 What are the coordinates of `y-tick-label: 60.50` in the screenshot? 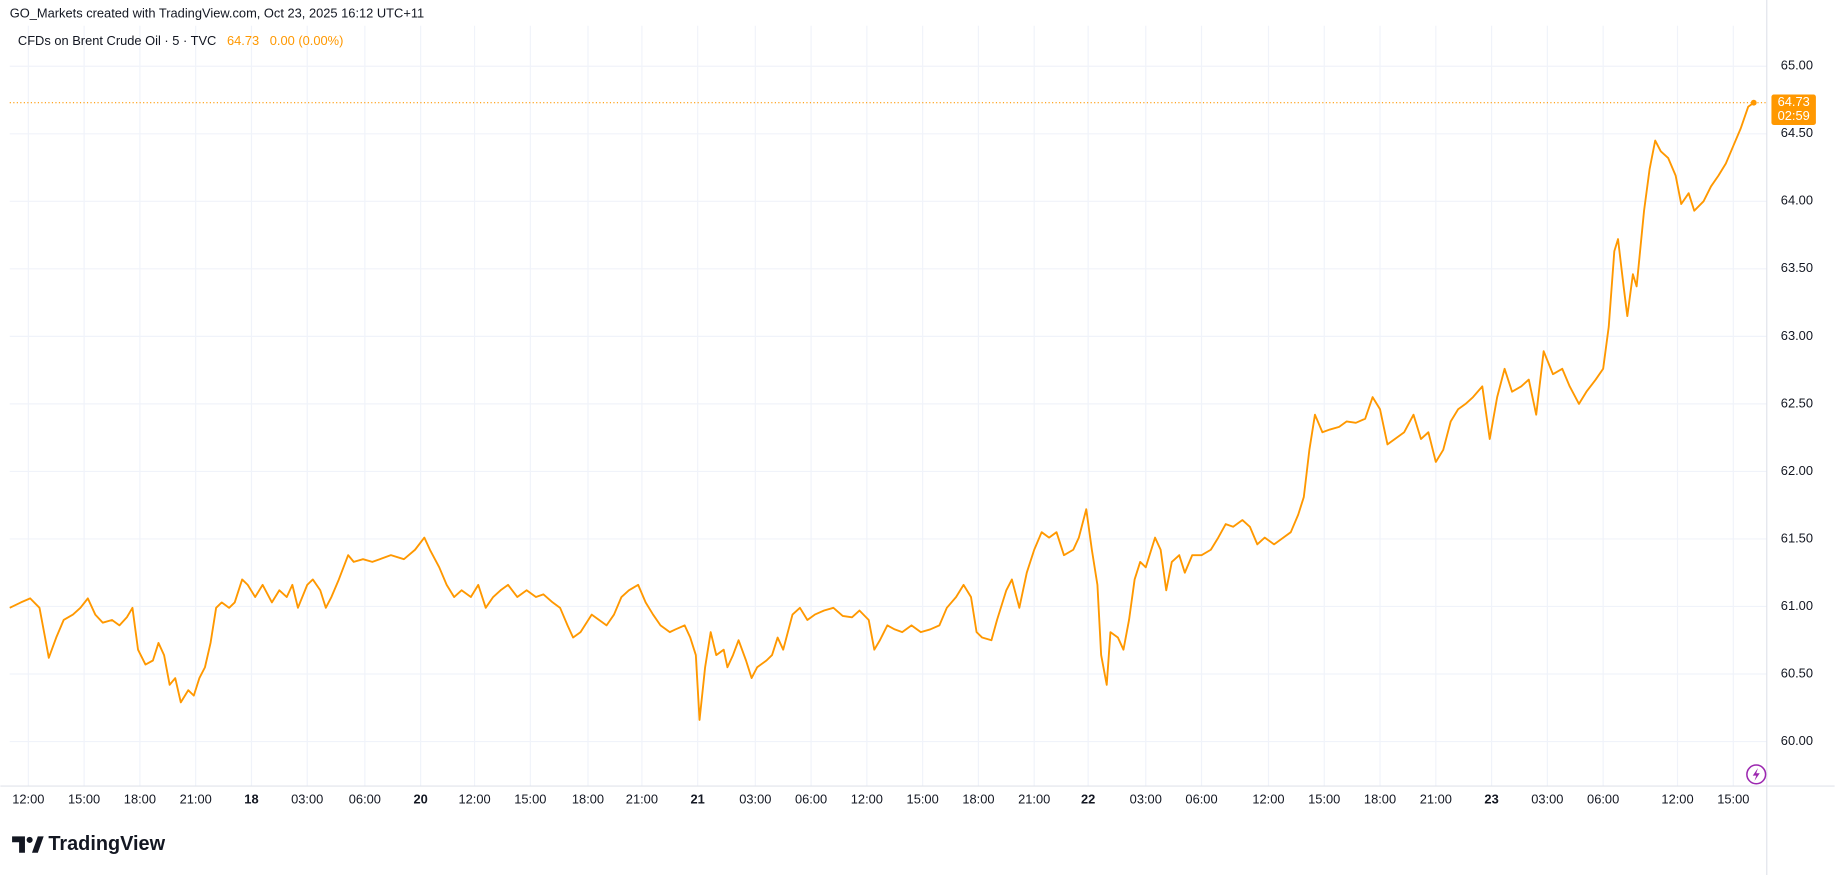 It's located at (1797, 672).